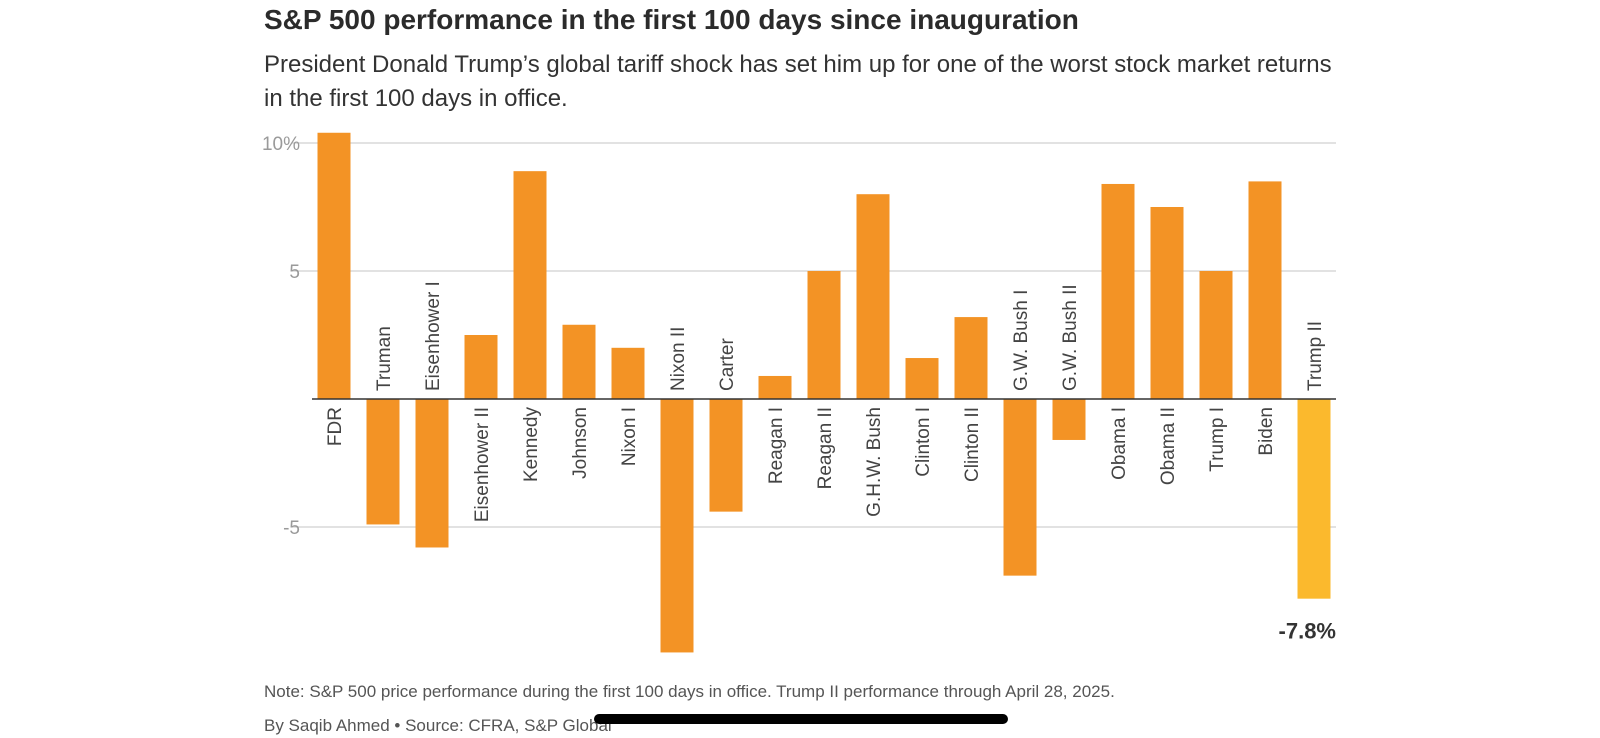 The width and height of the screenshot is (1600, 738). Describe the element at coordinates (291, 528) in the screenshot. I see `y-tick-label: -5` at that location.